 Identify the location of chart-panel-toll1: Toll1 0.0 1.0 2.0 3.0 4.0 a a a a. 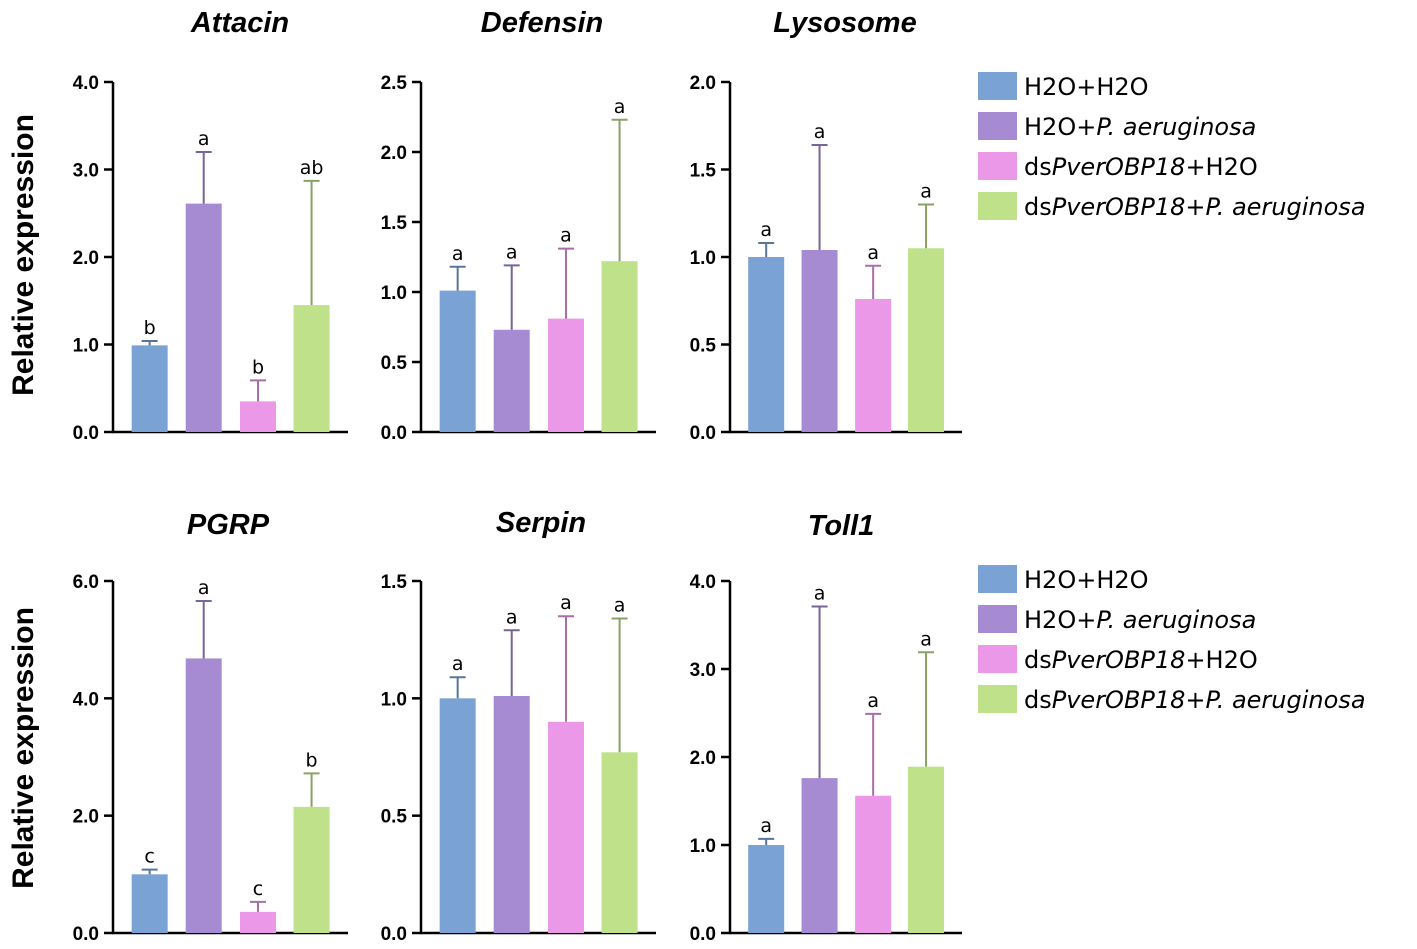
(826, 727).